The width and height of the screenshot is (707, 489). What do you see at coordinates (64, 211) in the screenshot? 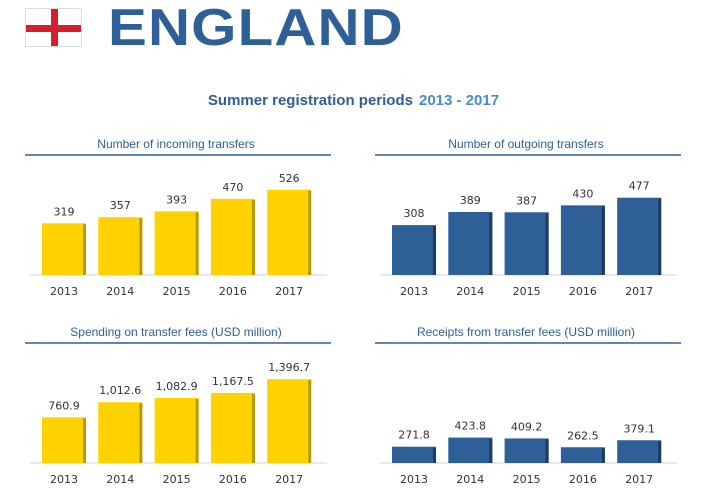
I see `data-label: 319` at bounding box center [64, 211].